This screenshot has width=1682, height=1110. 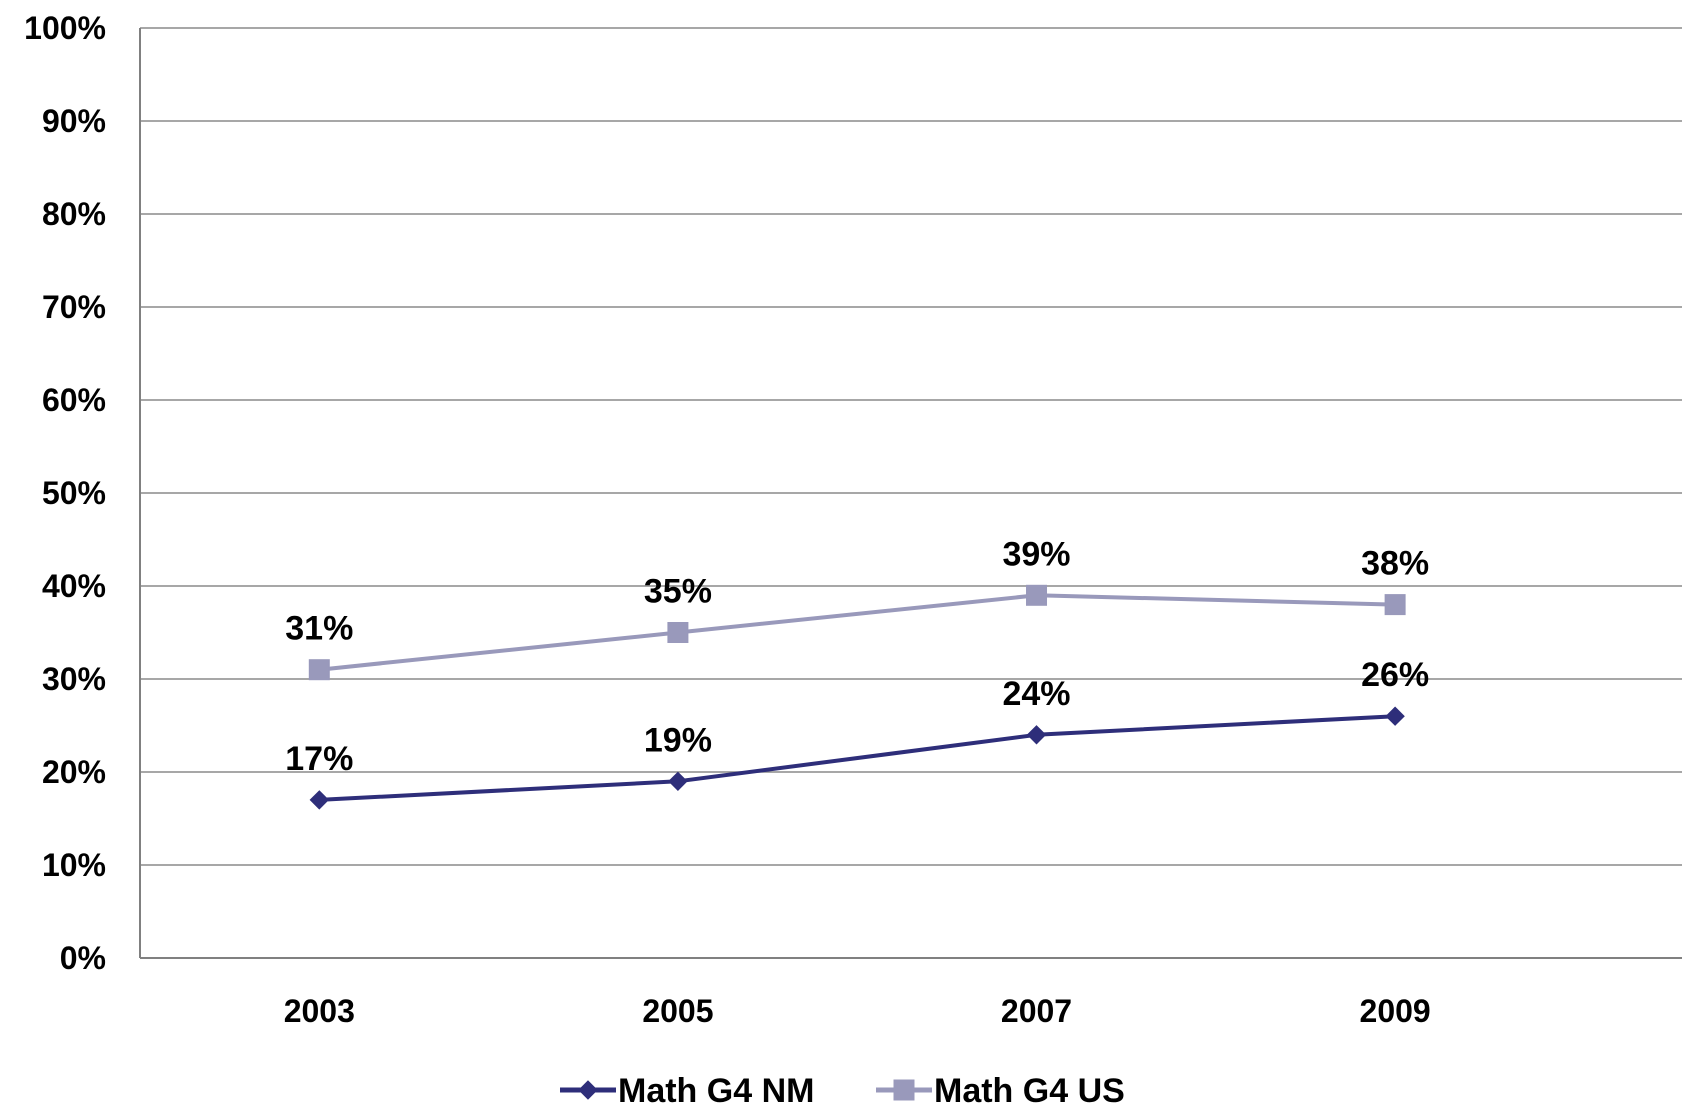 What do you see at coordinates (74, 865) in the screenshot?
I see `y-tick-label: 10%` at bounding box center [74, 865].